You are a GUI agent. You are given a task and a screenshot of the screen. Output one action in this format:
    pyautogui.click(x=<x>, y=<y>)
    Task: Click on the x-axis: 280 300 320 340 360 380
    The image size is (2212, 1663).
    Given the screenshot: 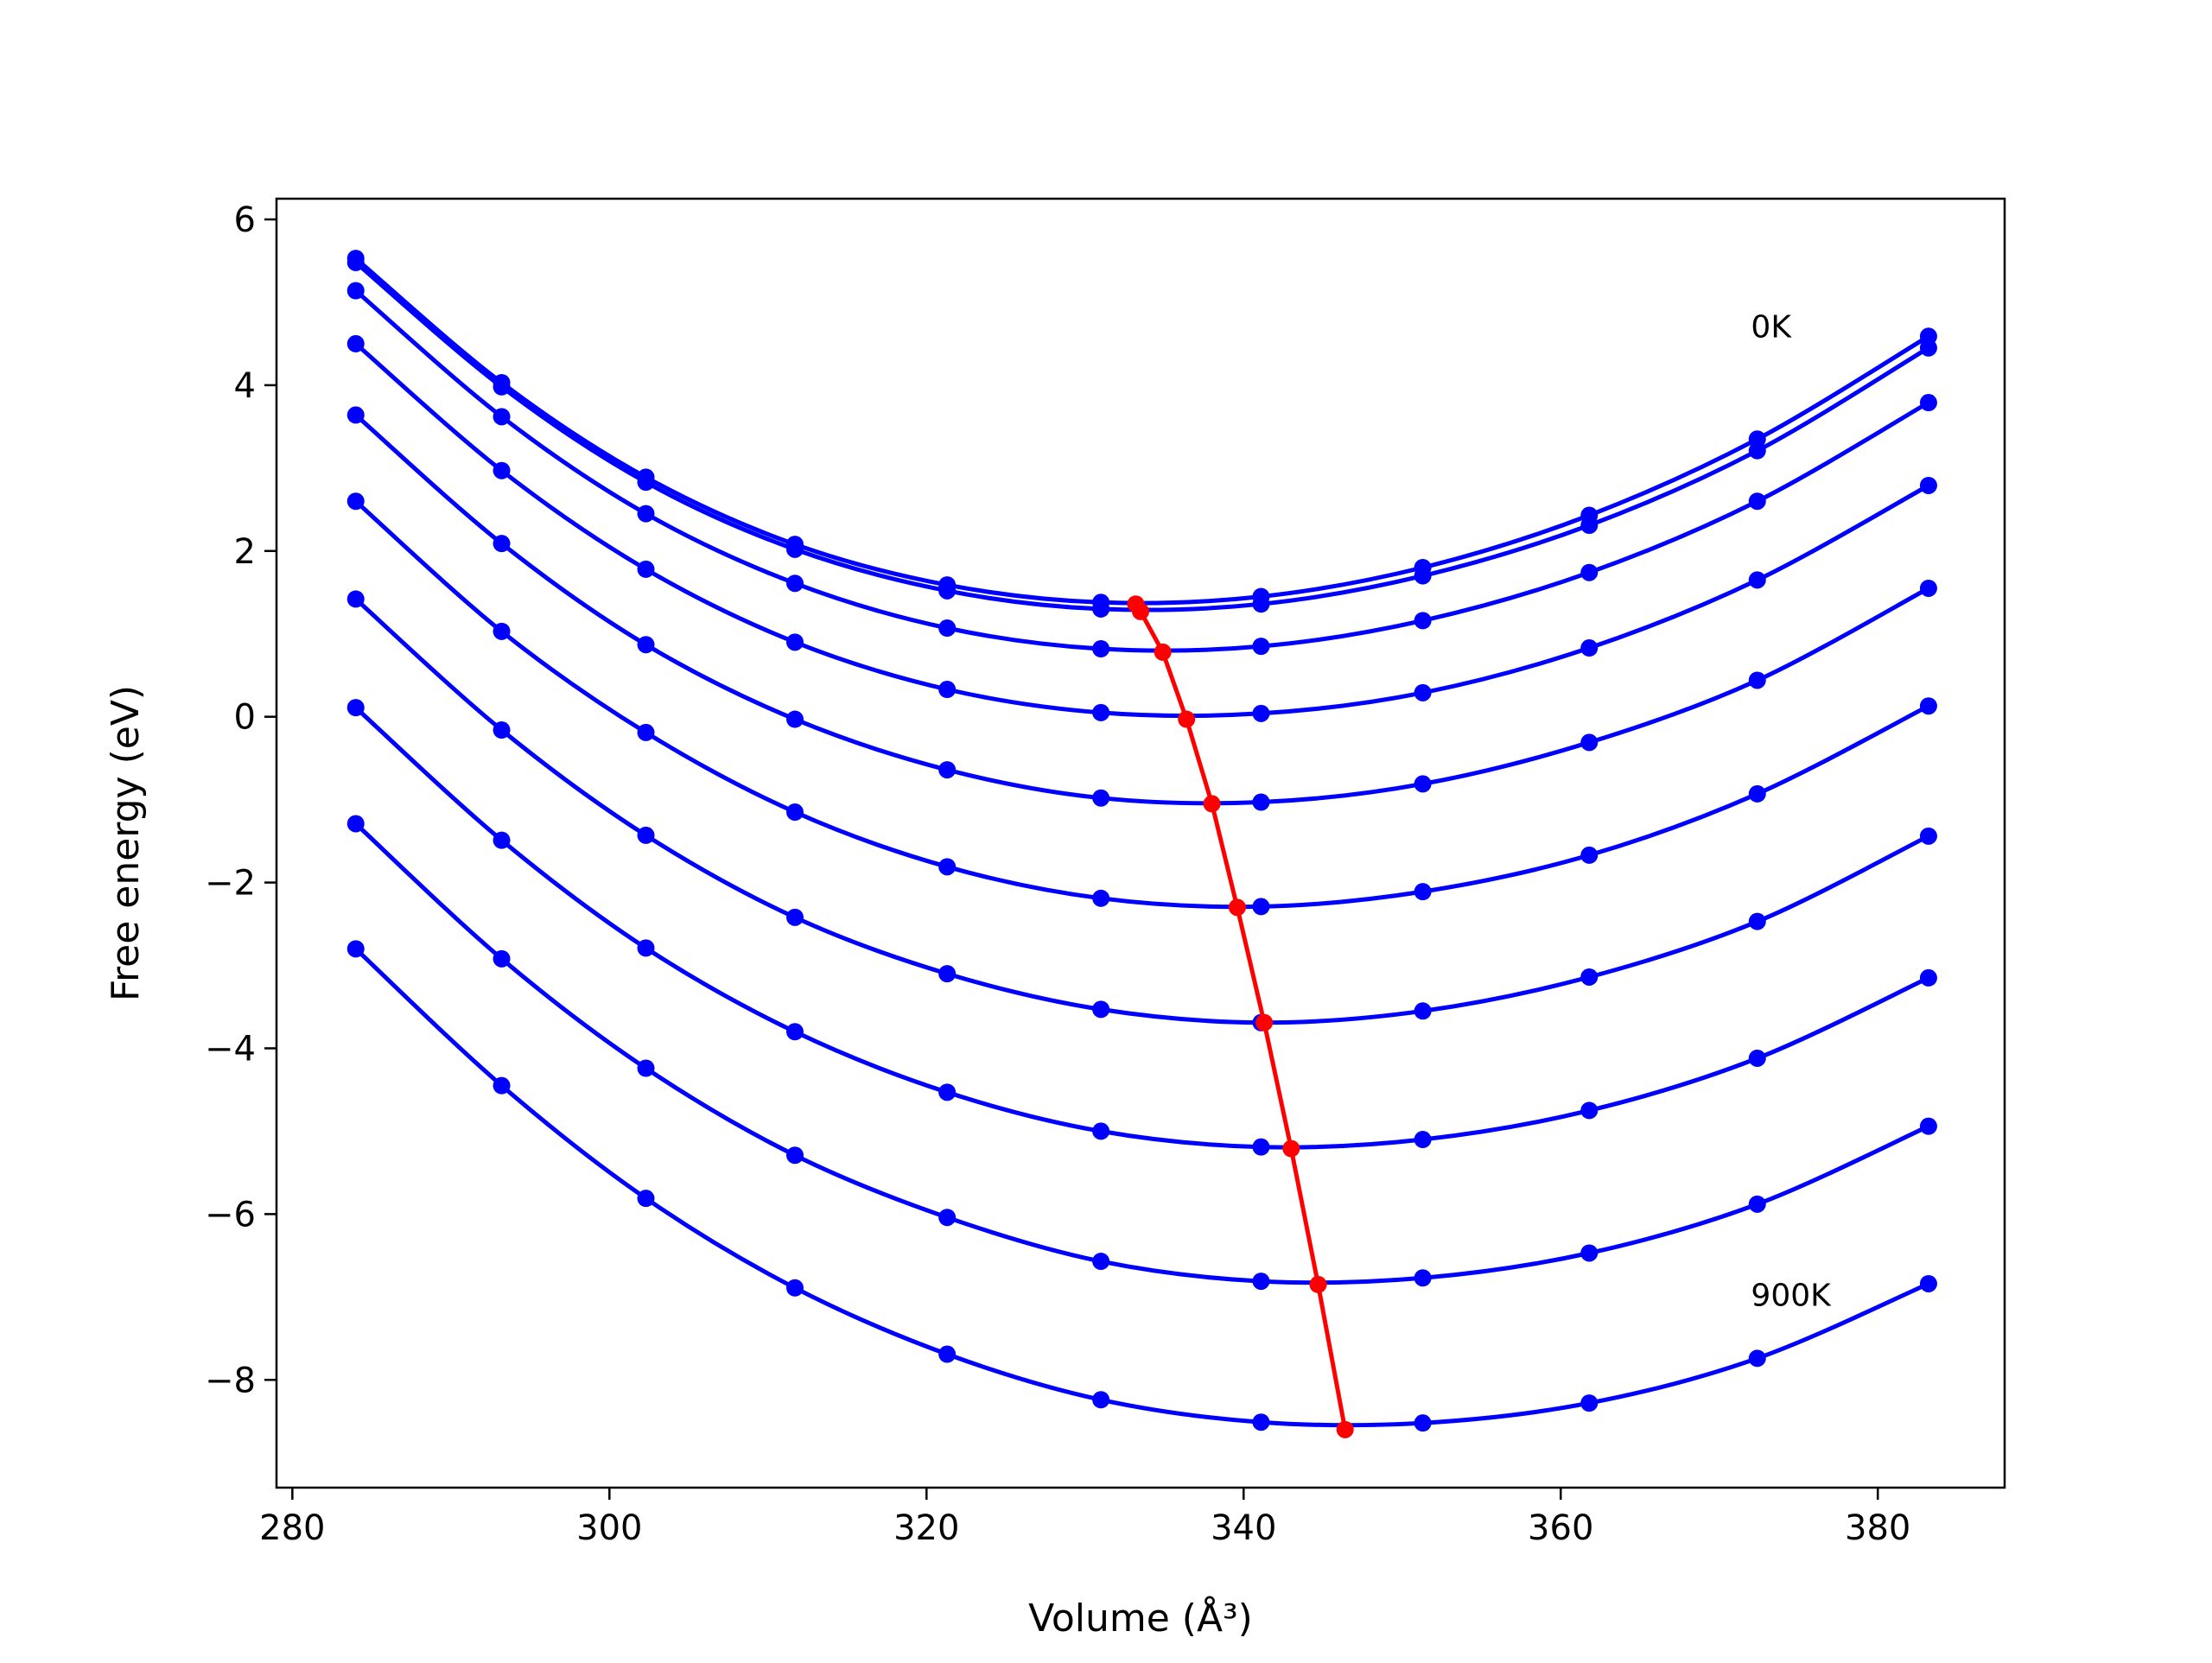 What is the action you would take?
    pyautogui.click(x=1084, y=1518)
    